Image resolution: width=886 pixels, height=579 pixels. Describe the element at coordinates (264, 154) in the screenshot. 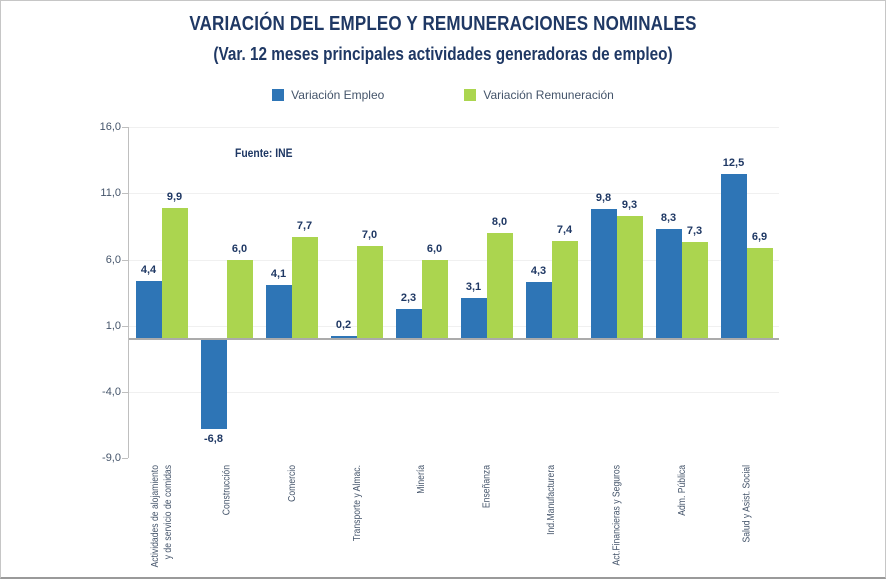

I see `source-note: Fuente: INE` at that location.